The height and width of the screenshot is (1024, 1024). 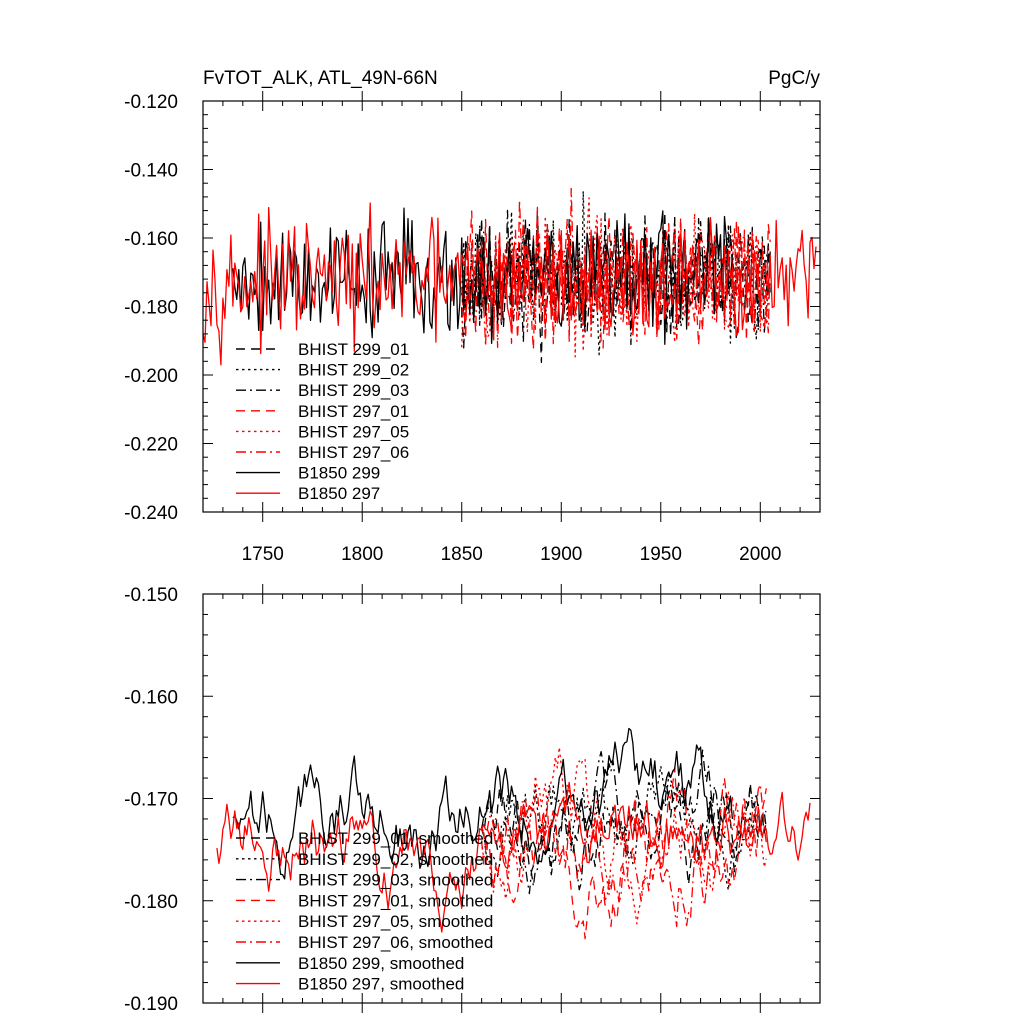 What do you see at coordinates (561, 554) in the screenshot?
I see `top-x-tick-label: 1900` at bounding box center [561, 554].